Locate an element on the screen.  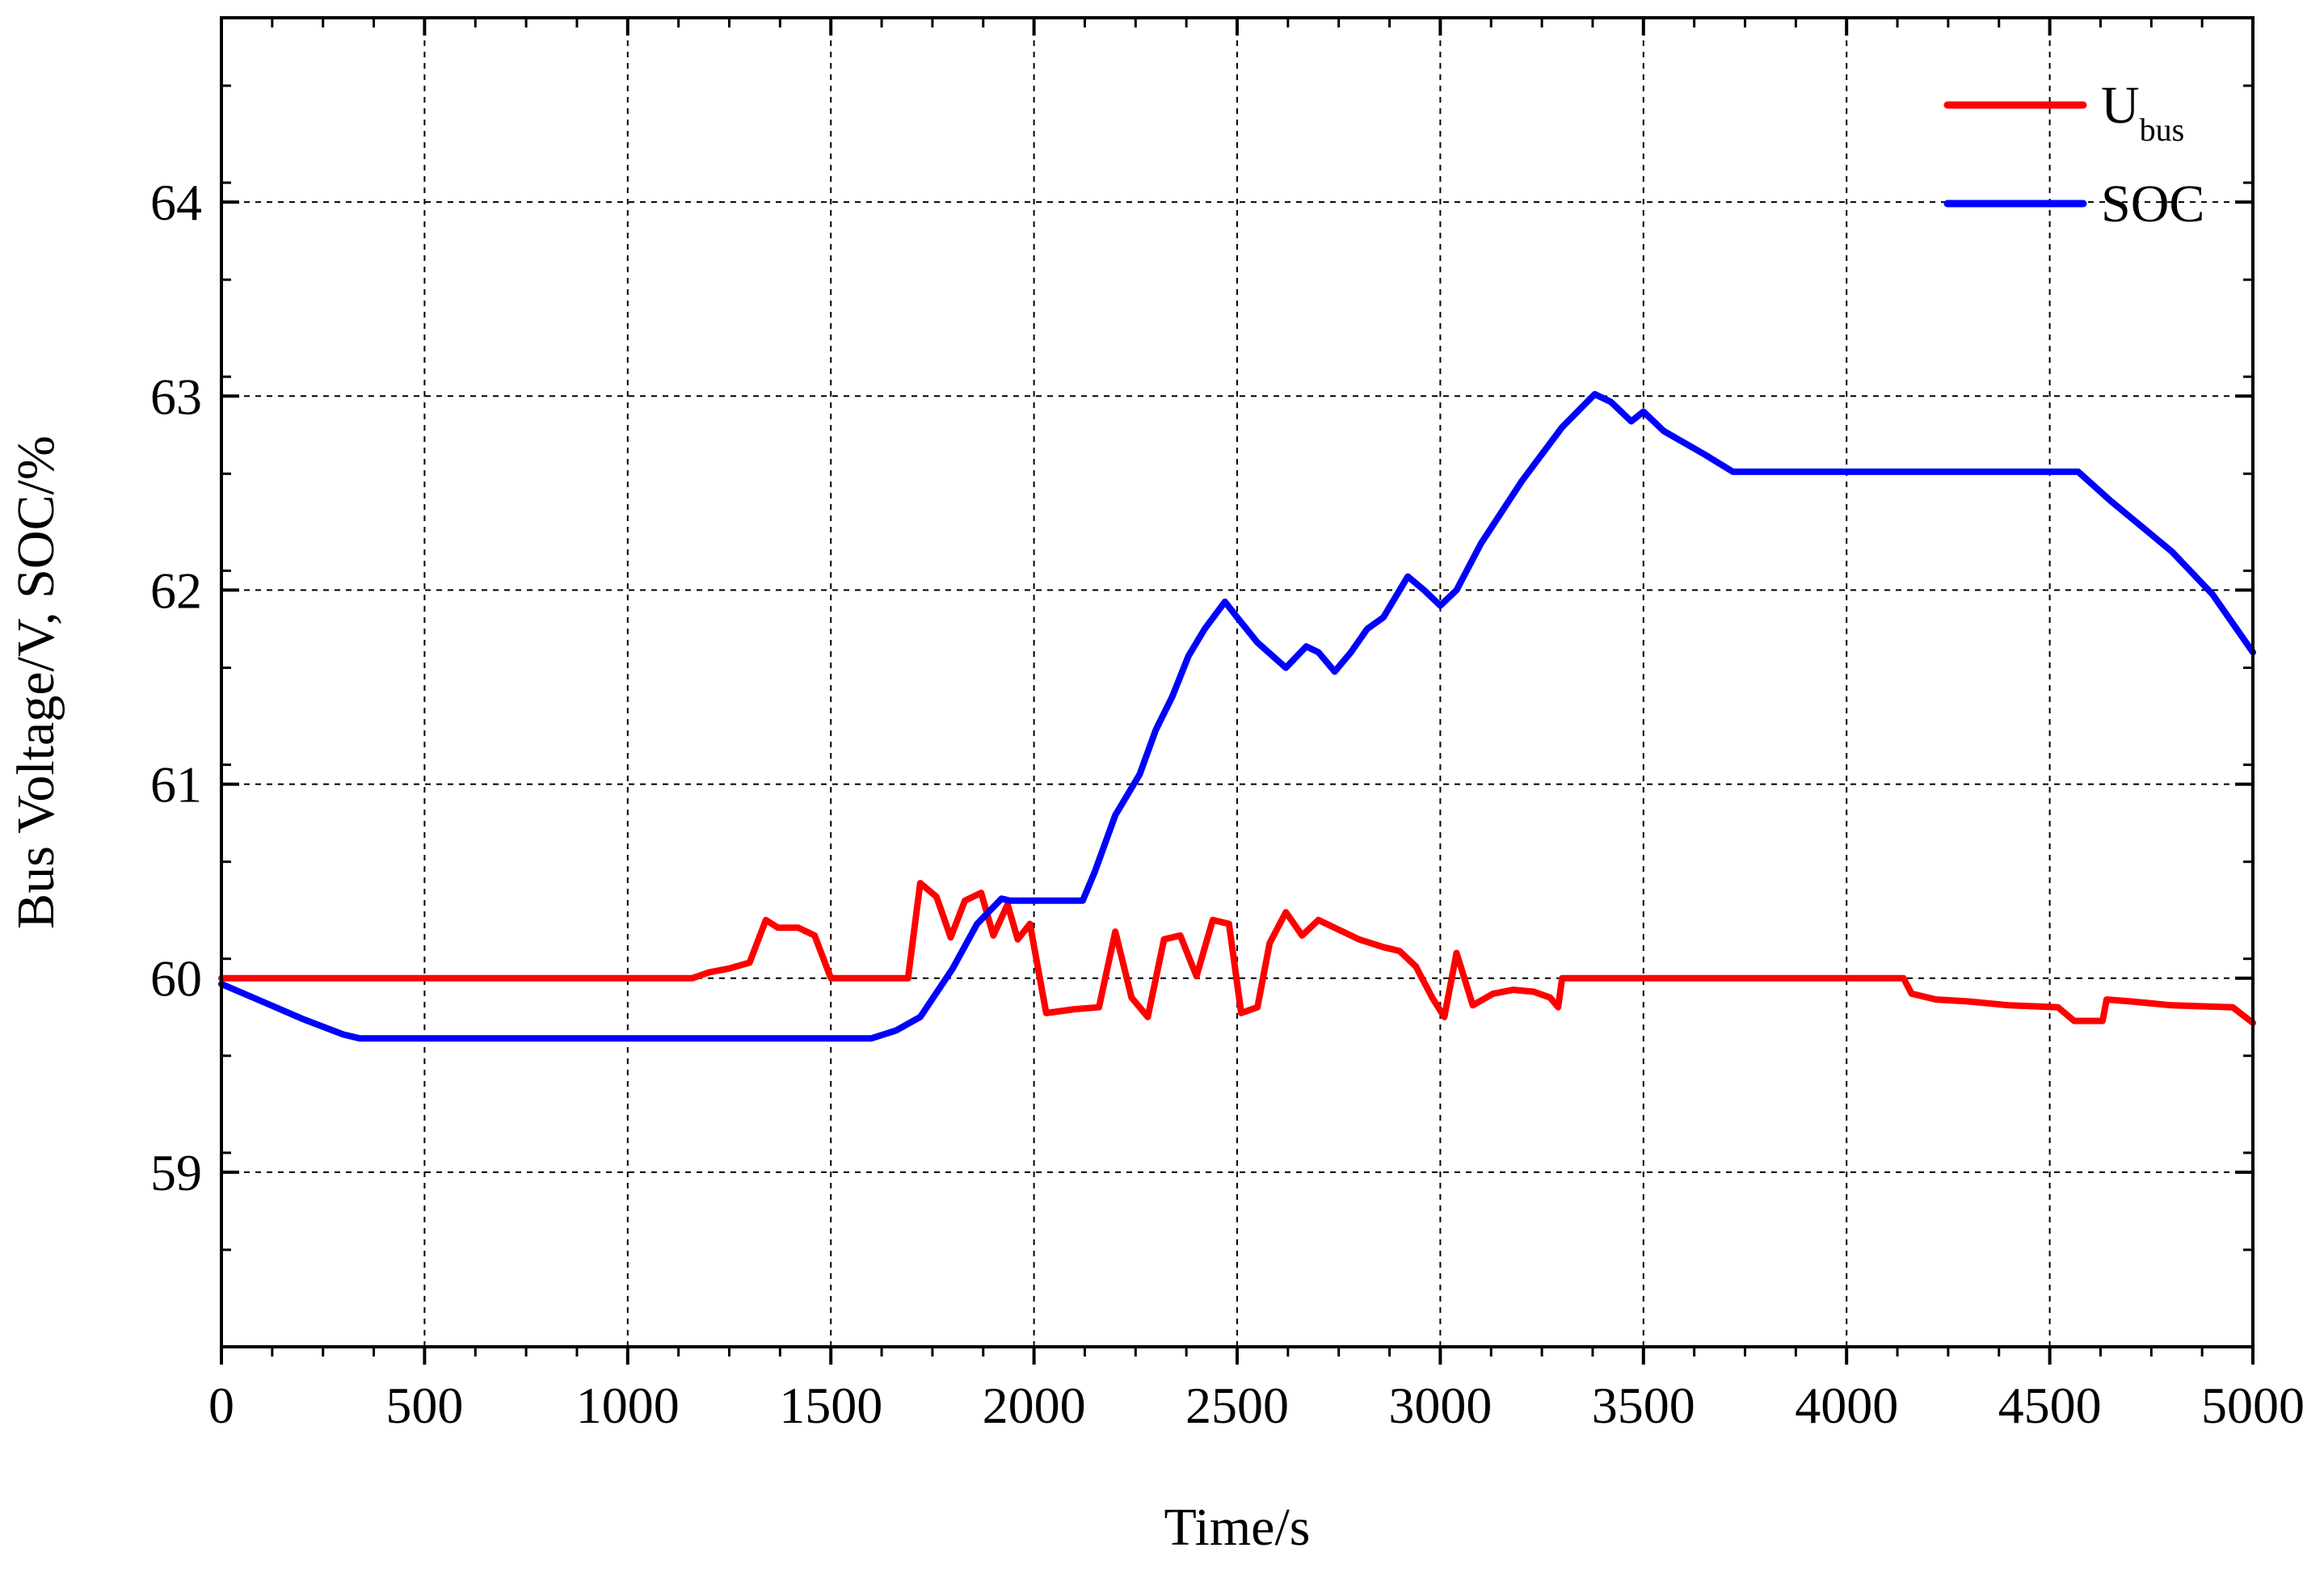
legend-label-ubus: Ubus is located at coordinates (2142, 112).